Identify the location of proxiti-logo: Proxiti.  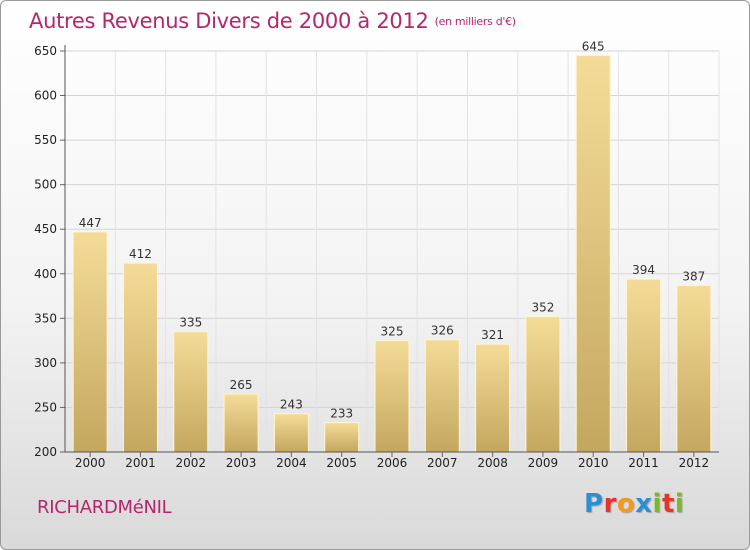
(634, 504).